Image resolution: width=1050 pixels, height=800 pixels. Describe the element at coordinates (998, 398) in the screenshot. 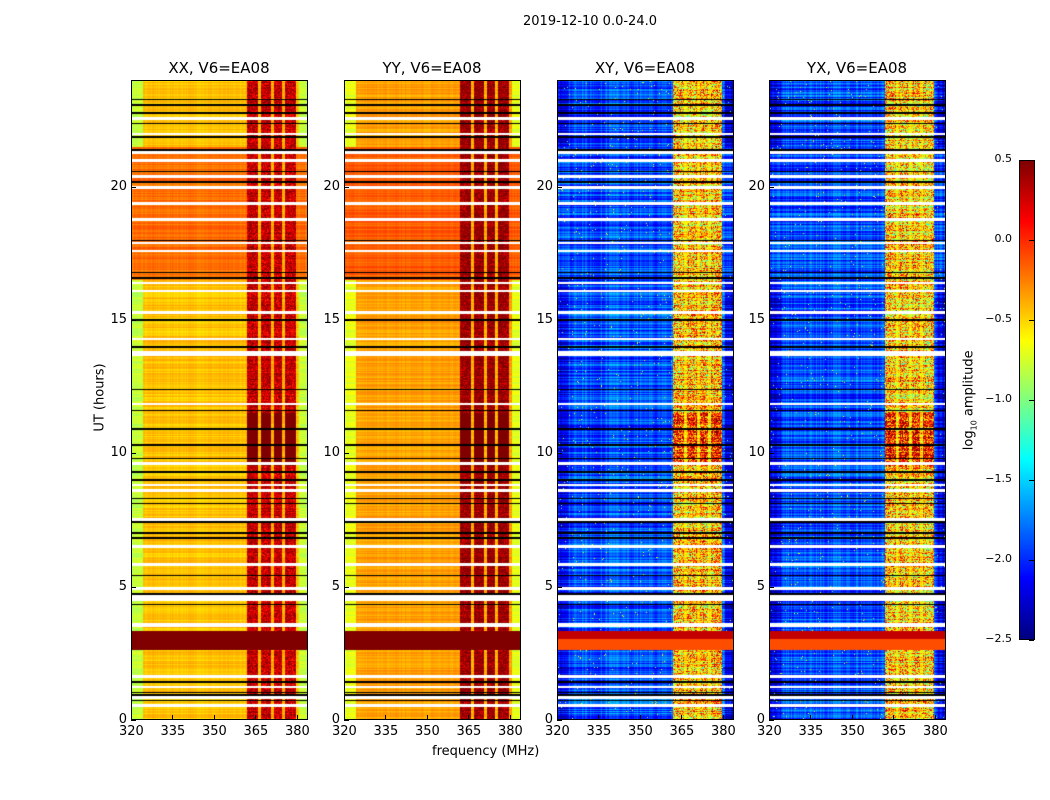

I see `colorbar-tick-label: −1.0` at that location.